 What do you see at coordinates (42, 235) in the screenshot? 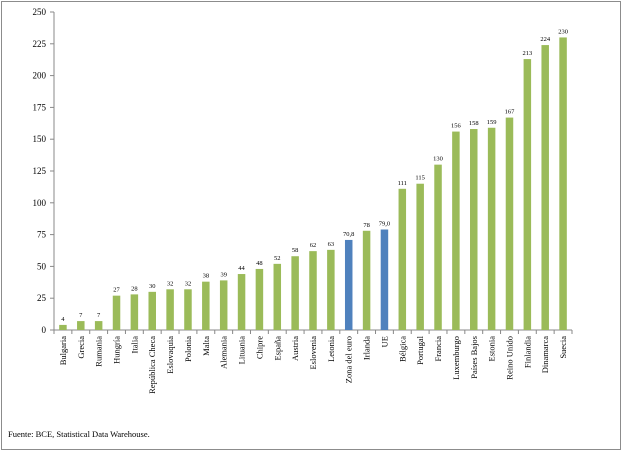
I see `y-tick-label: 75` at bounding box center [42, 235].